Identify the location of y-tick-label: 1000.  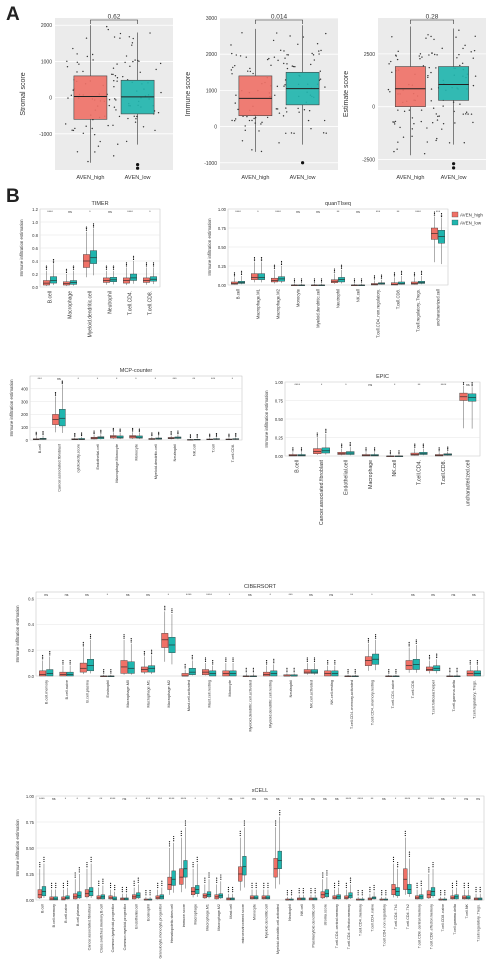
(211, 91).